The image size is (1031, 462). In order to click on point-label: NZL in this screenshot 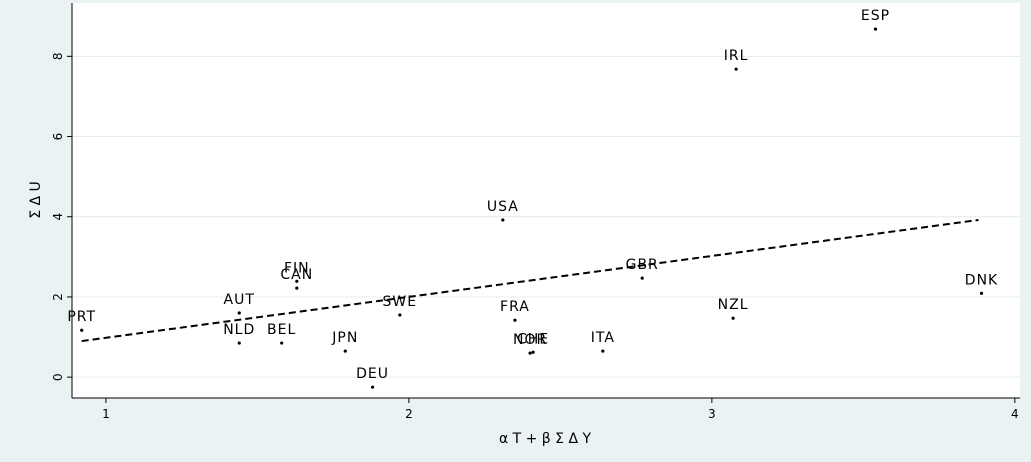, I will do `click(733, 305)`.